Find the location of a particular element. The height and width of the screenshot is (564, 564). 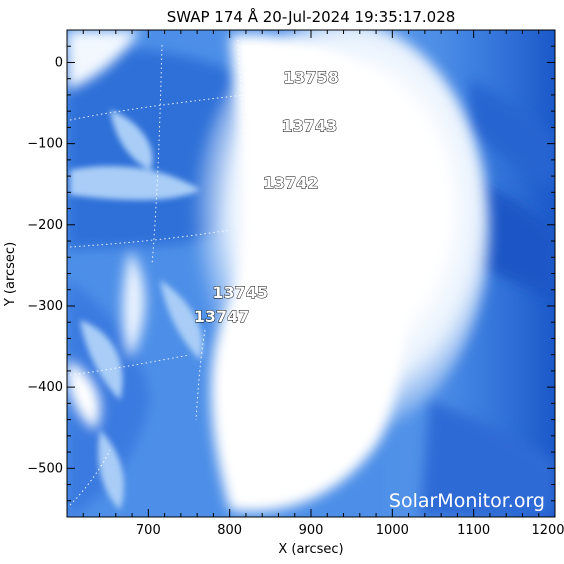

region-label-13747: 13747 is located at coordinates (222, 316).